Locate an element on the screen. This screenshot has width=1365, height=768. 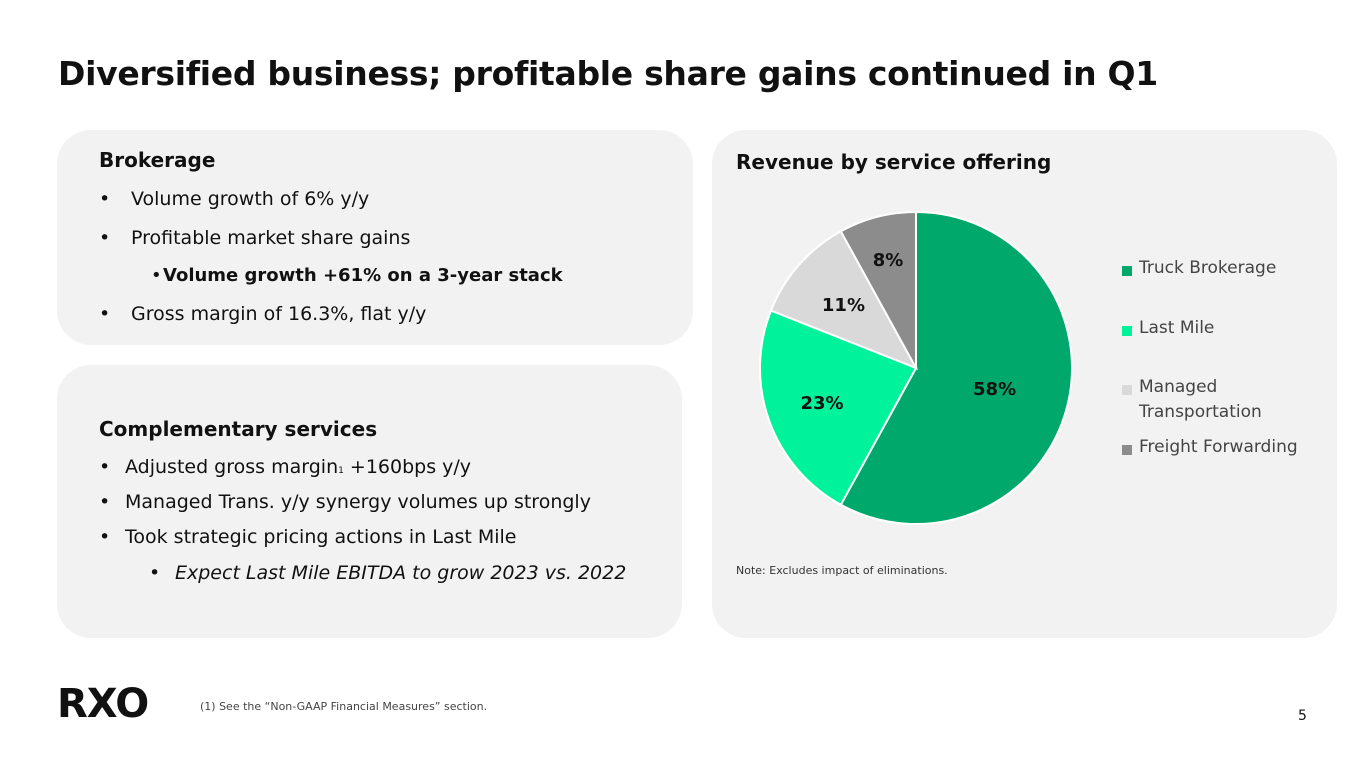
legend-item: Freight Forwarding is located at coordinates (1210, 448).